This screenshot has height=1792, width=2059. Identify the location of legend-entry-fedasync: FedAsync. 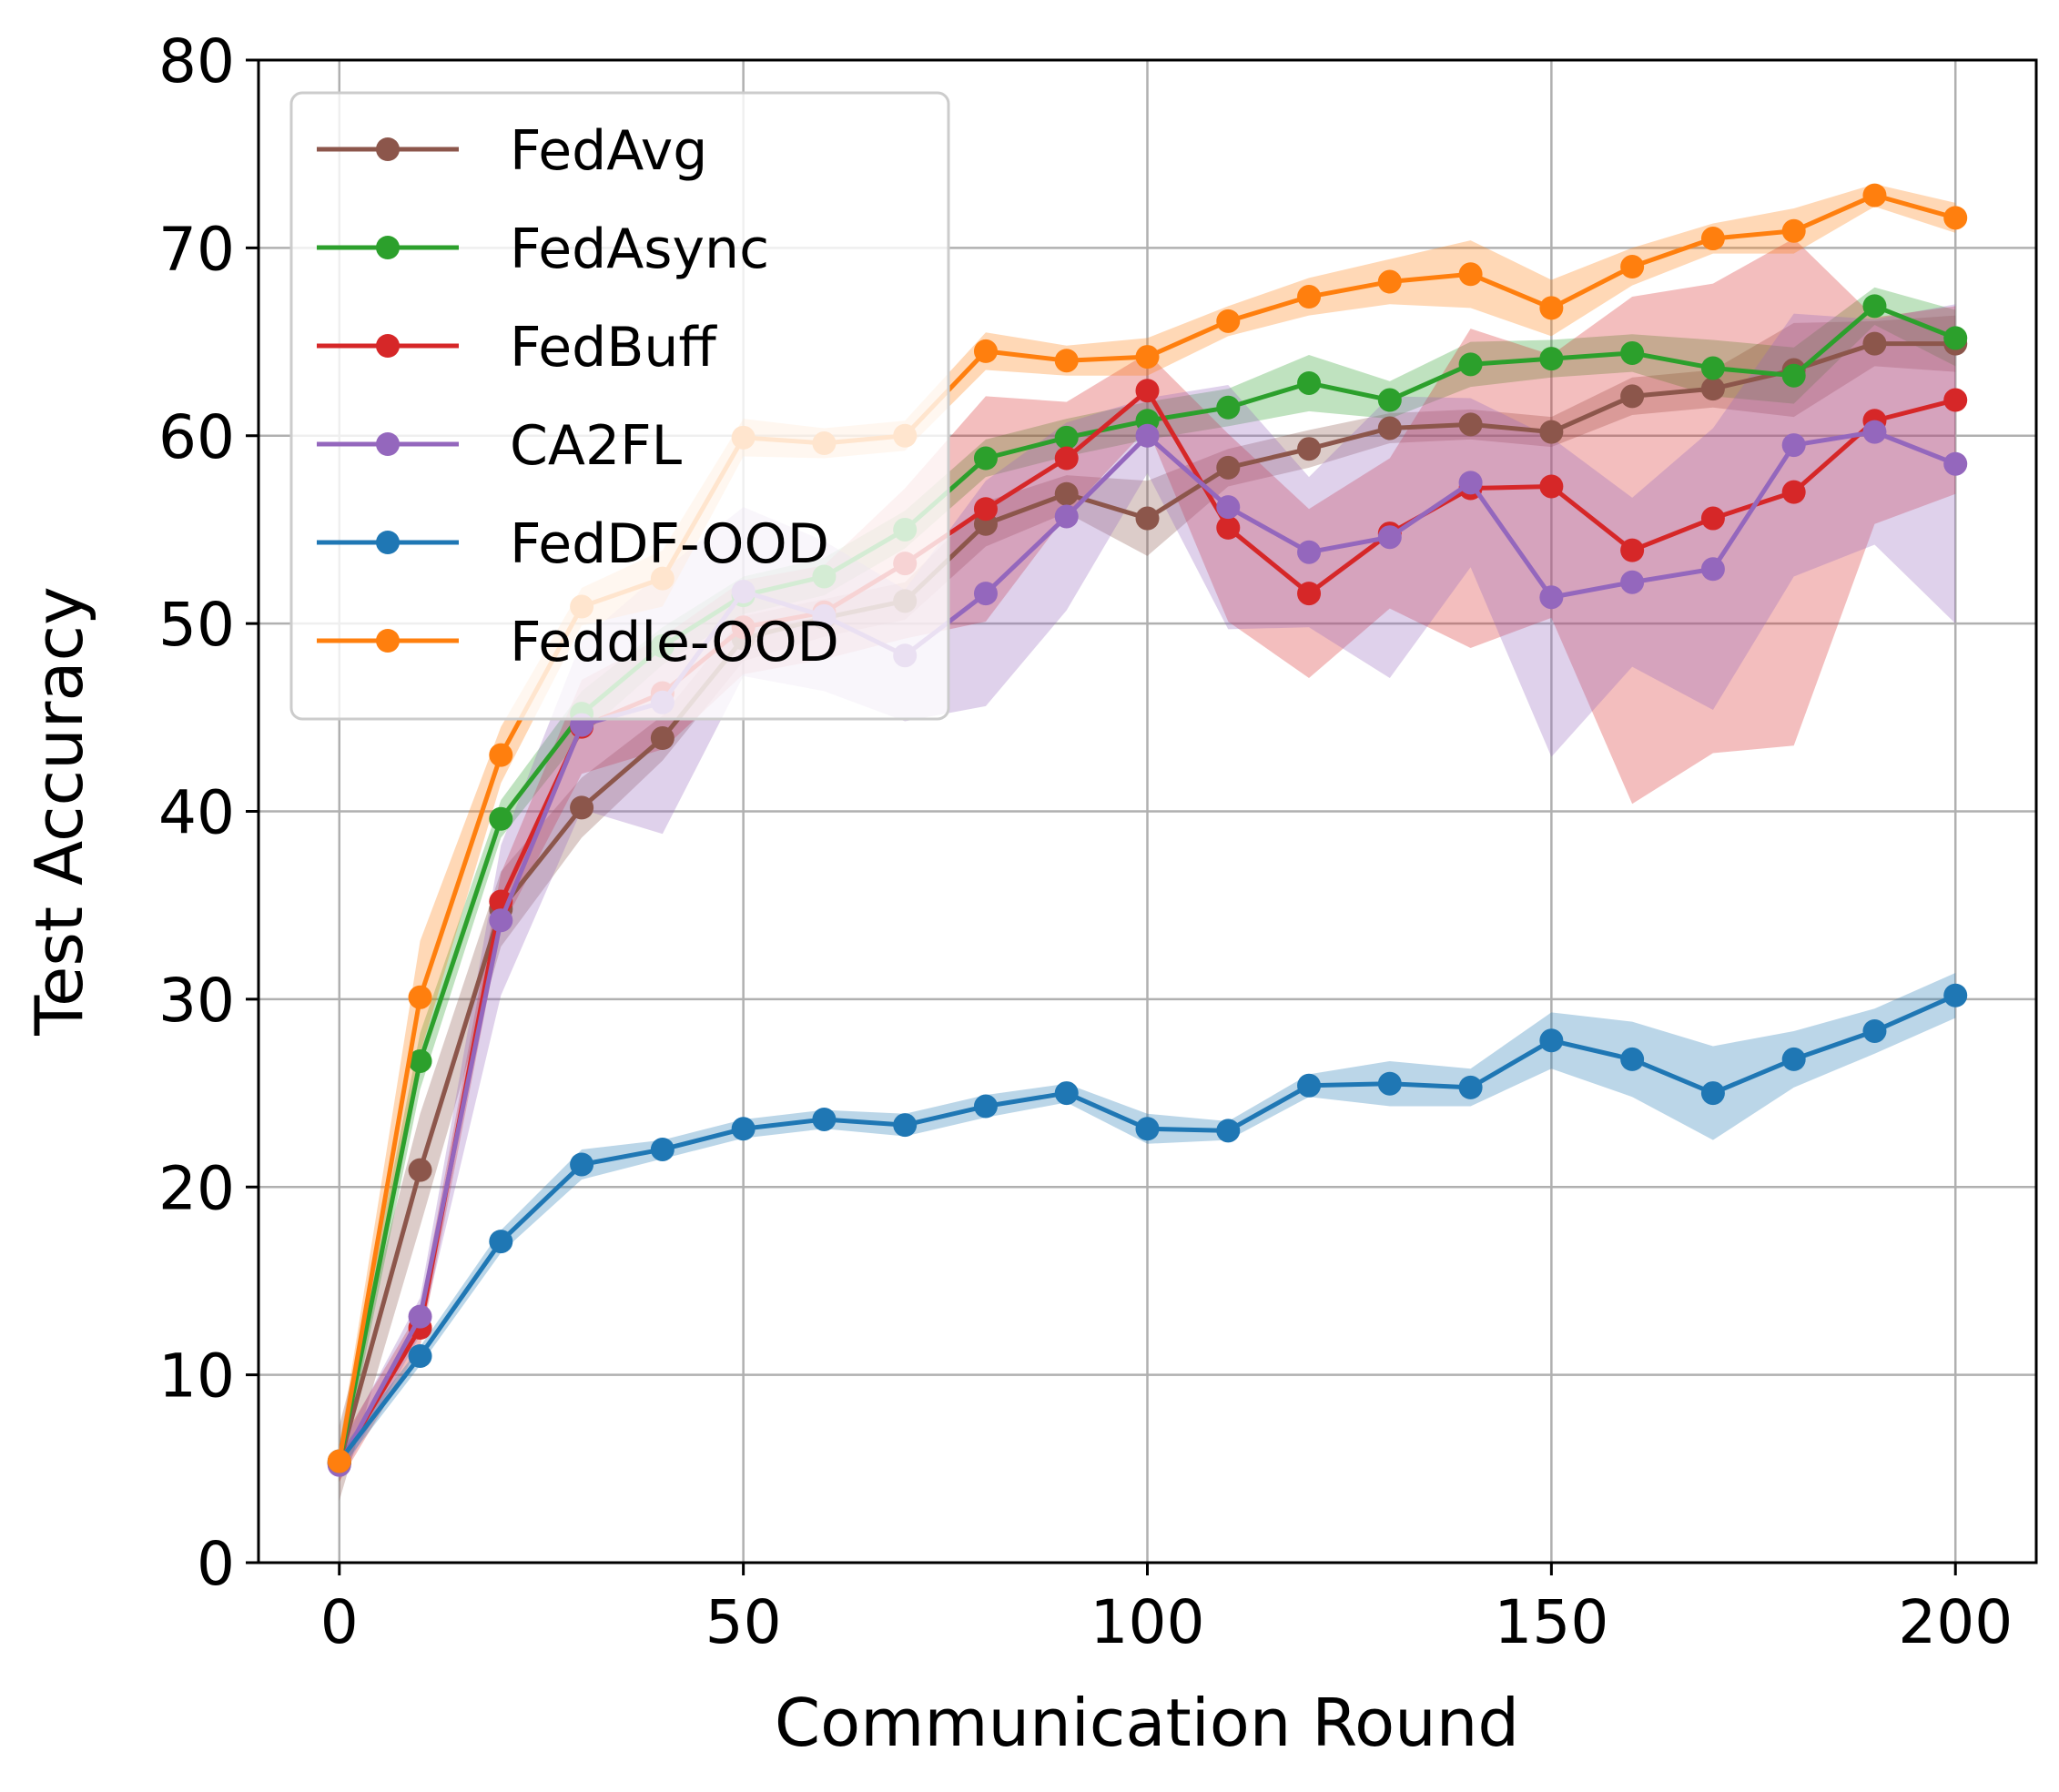
(543, 249).